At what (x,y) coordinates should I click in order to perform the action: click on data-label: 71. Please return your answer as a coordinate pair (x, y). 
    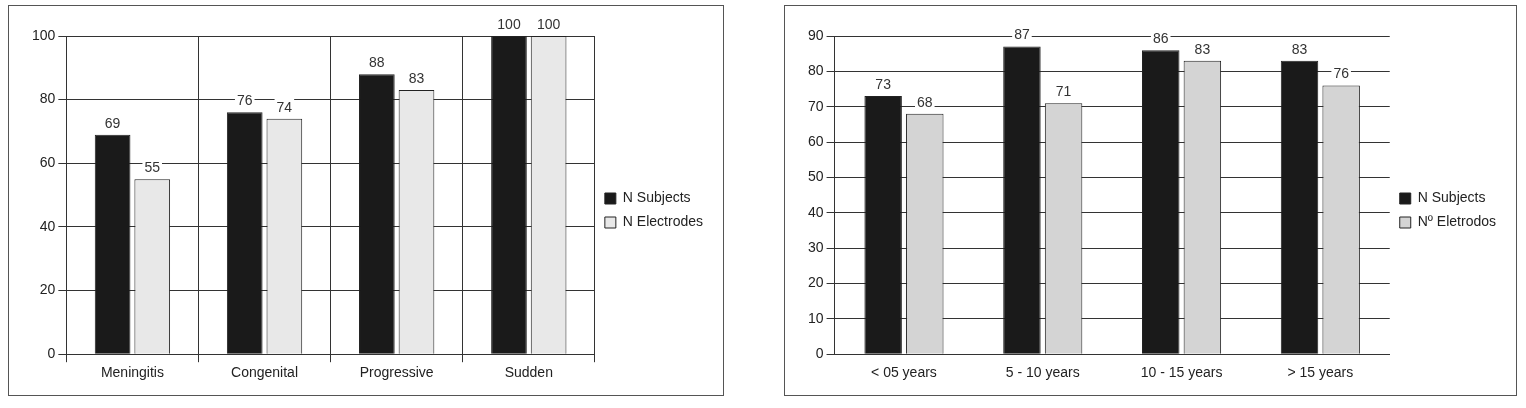
    Looking at the image, I should click on (1063, 91).